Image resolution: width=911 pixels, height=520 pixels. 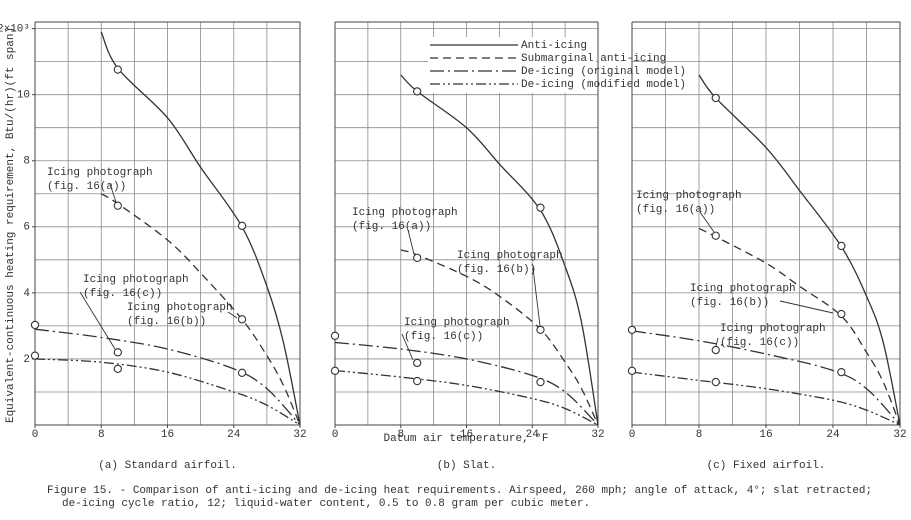 What do you see at coordinates (26, 294) in the screenshot?
I see `y-tick-label: 4` at bounding box center [26, 294].